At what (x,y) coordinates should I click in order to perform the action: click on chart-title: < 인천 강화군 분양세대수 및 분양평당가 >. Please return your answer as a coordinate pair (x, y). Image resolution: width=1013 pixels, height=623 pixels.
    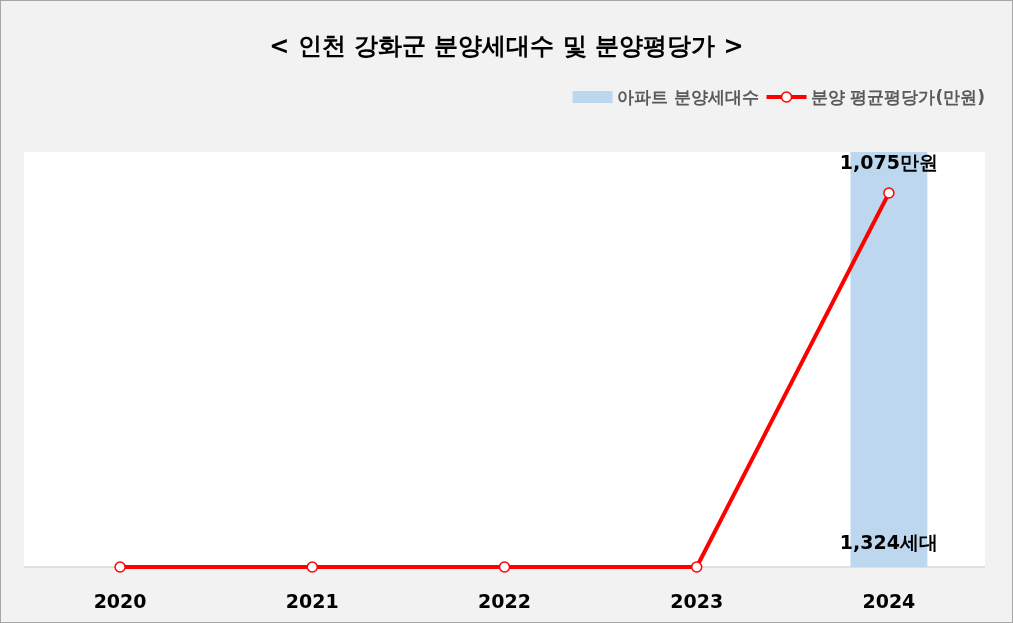
    Looking at the image, I should click on (506, 46).